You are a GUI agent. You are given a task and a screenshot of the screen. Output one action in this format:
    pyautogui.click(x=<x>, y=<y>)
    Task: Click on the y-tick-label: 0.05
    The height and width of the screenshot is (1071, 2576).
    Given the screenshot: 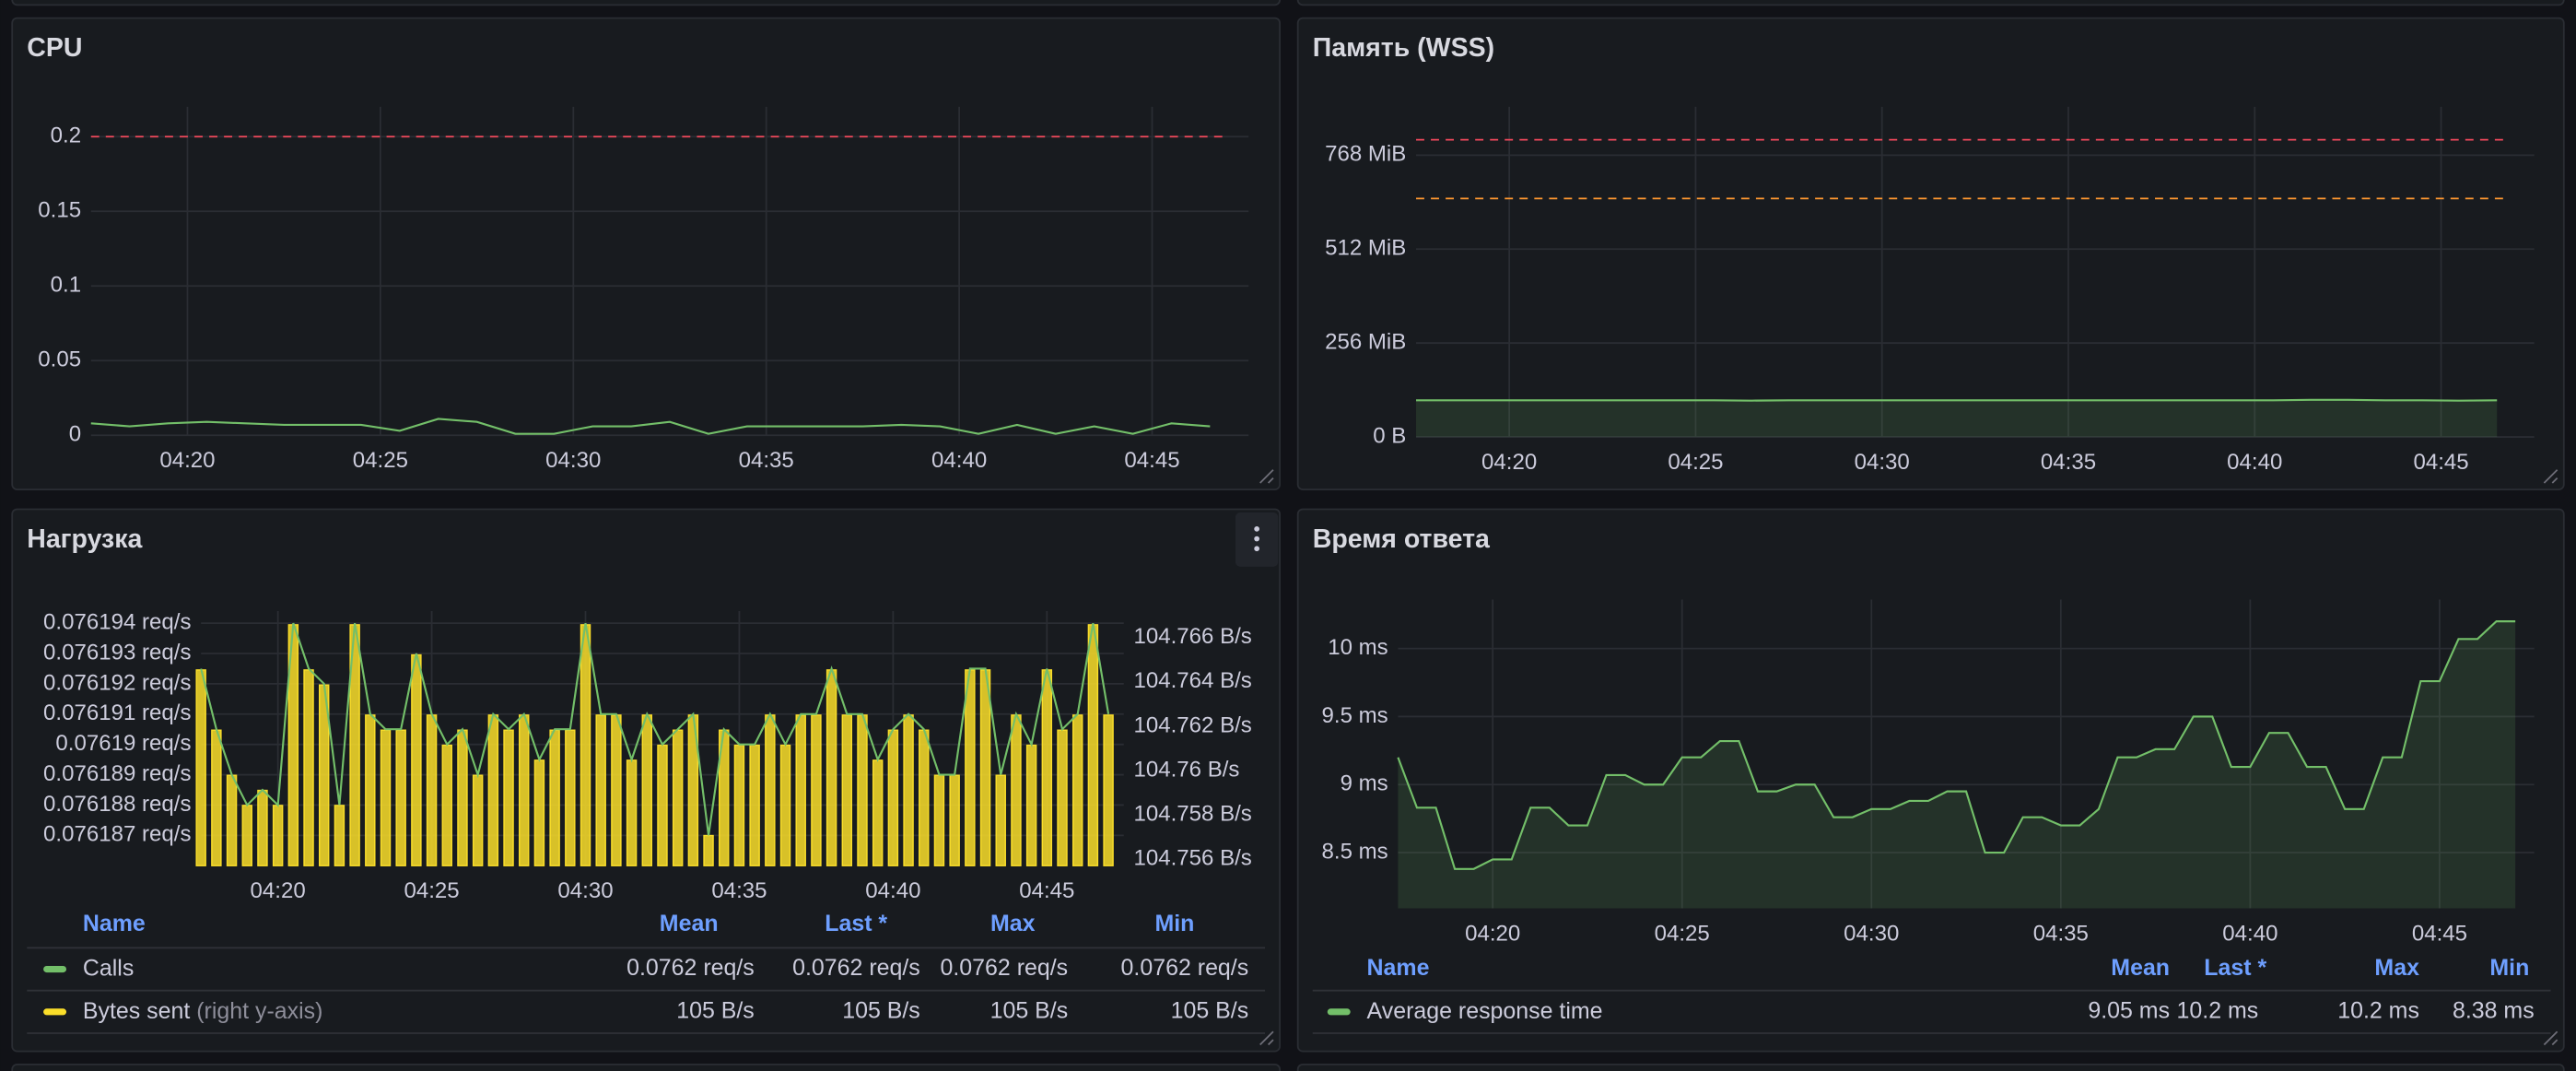 What is the action you would take?
    pyautogui.click(x=60, y=359)
    